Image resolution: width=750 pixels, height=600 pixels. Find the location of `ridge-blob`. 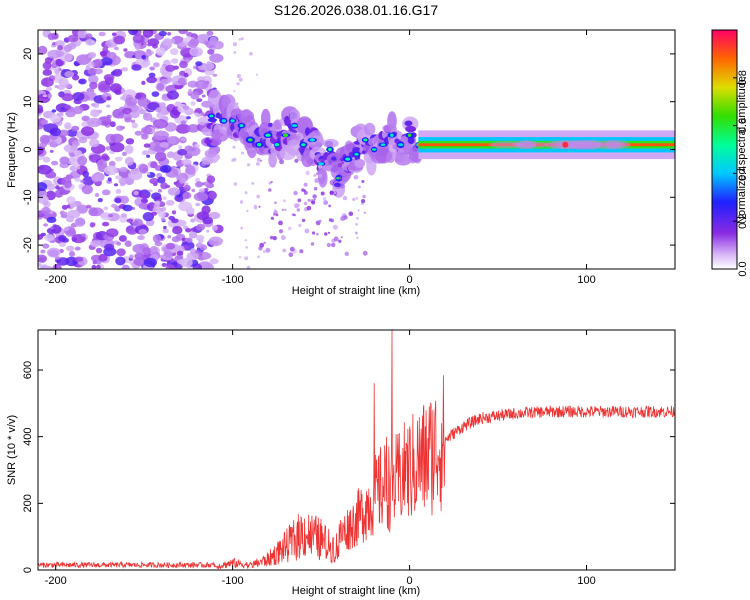

ridge-blob is located at coordinates (212, 120).